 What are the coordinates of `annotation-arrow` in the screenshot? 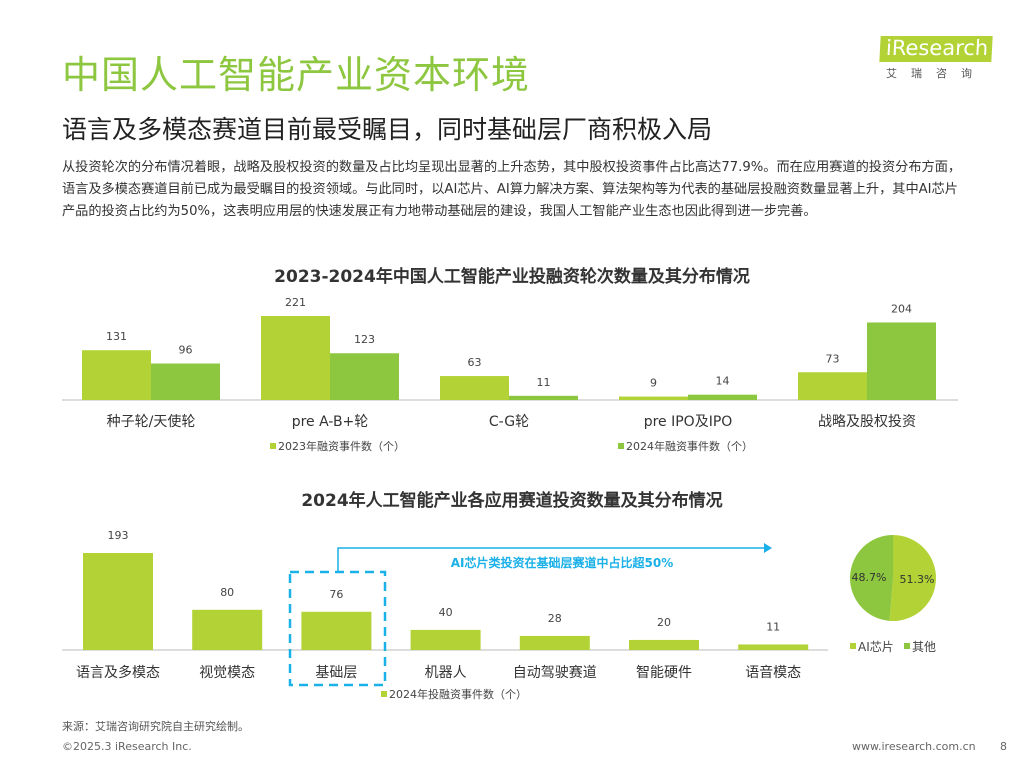 It's located at (553, 559).